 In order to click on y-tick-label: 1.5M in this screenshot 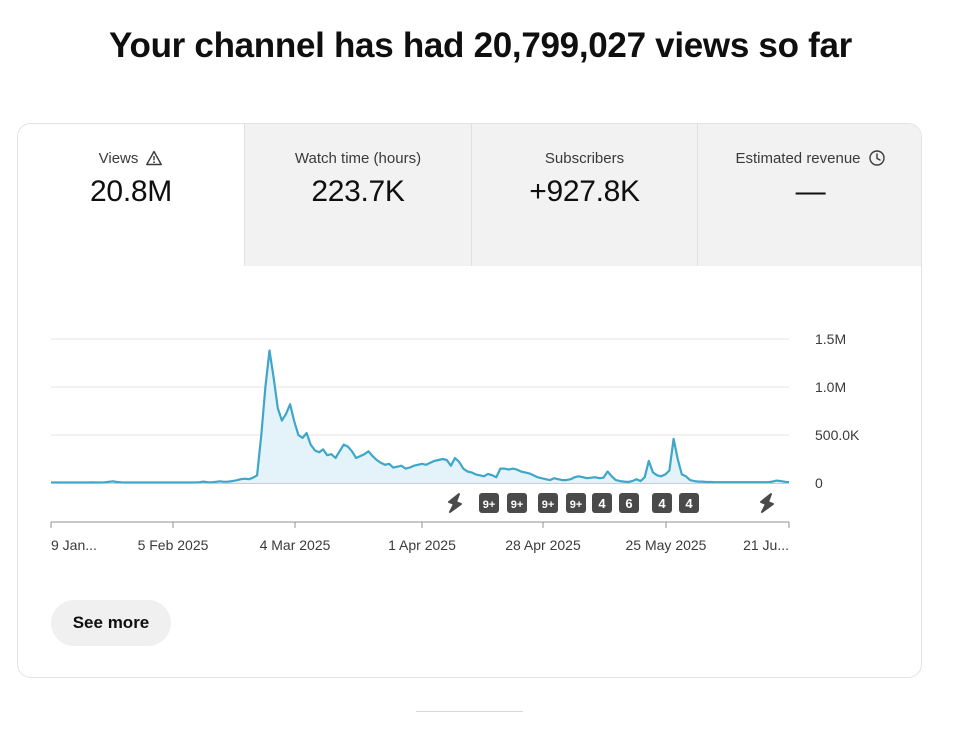, I will do `click(830, 339)`.